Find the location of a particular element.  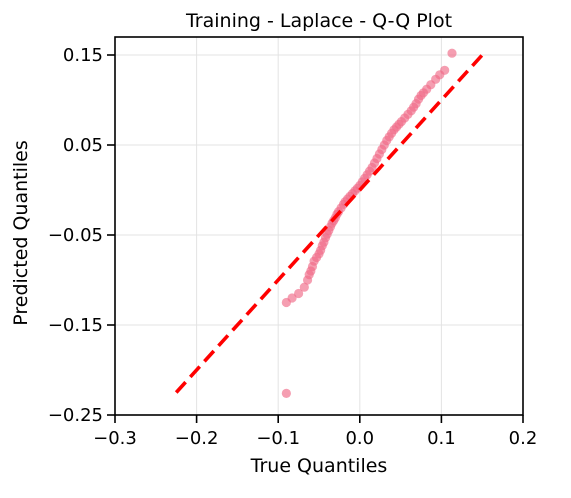

x-tick-label: 0.2 is located at coordinates (523, 438).